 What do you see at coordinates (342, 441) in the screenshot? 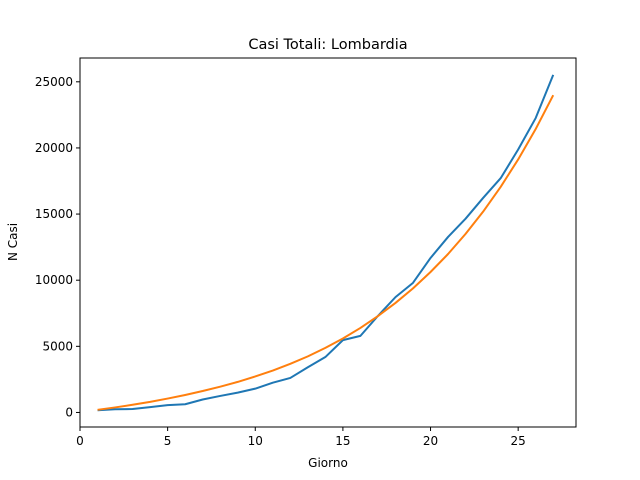
I see `x-tick-label: 15` at bounding box center [342, 441].